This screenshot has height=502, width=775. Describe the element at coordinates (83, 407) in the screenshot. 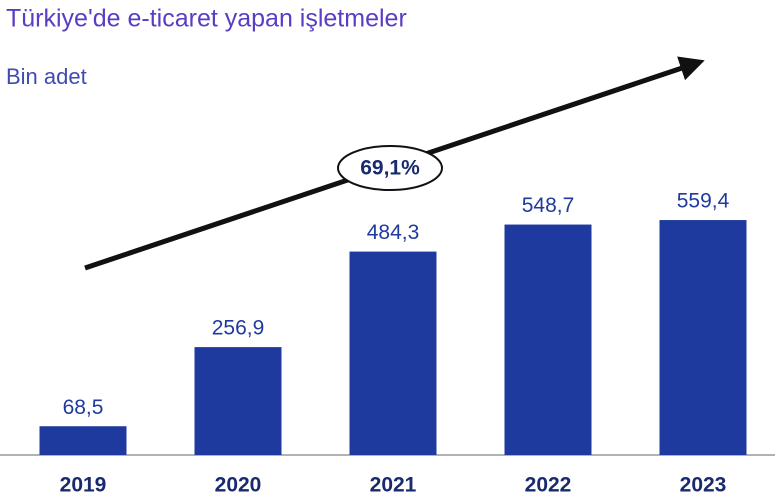

I see `value-label: 68,5` at that location.